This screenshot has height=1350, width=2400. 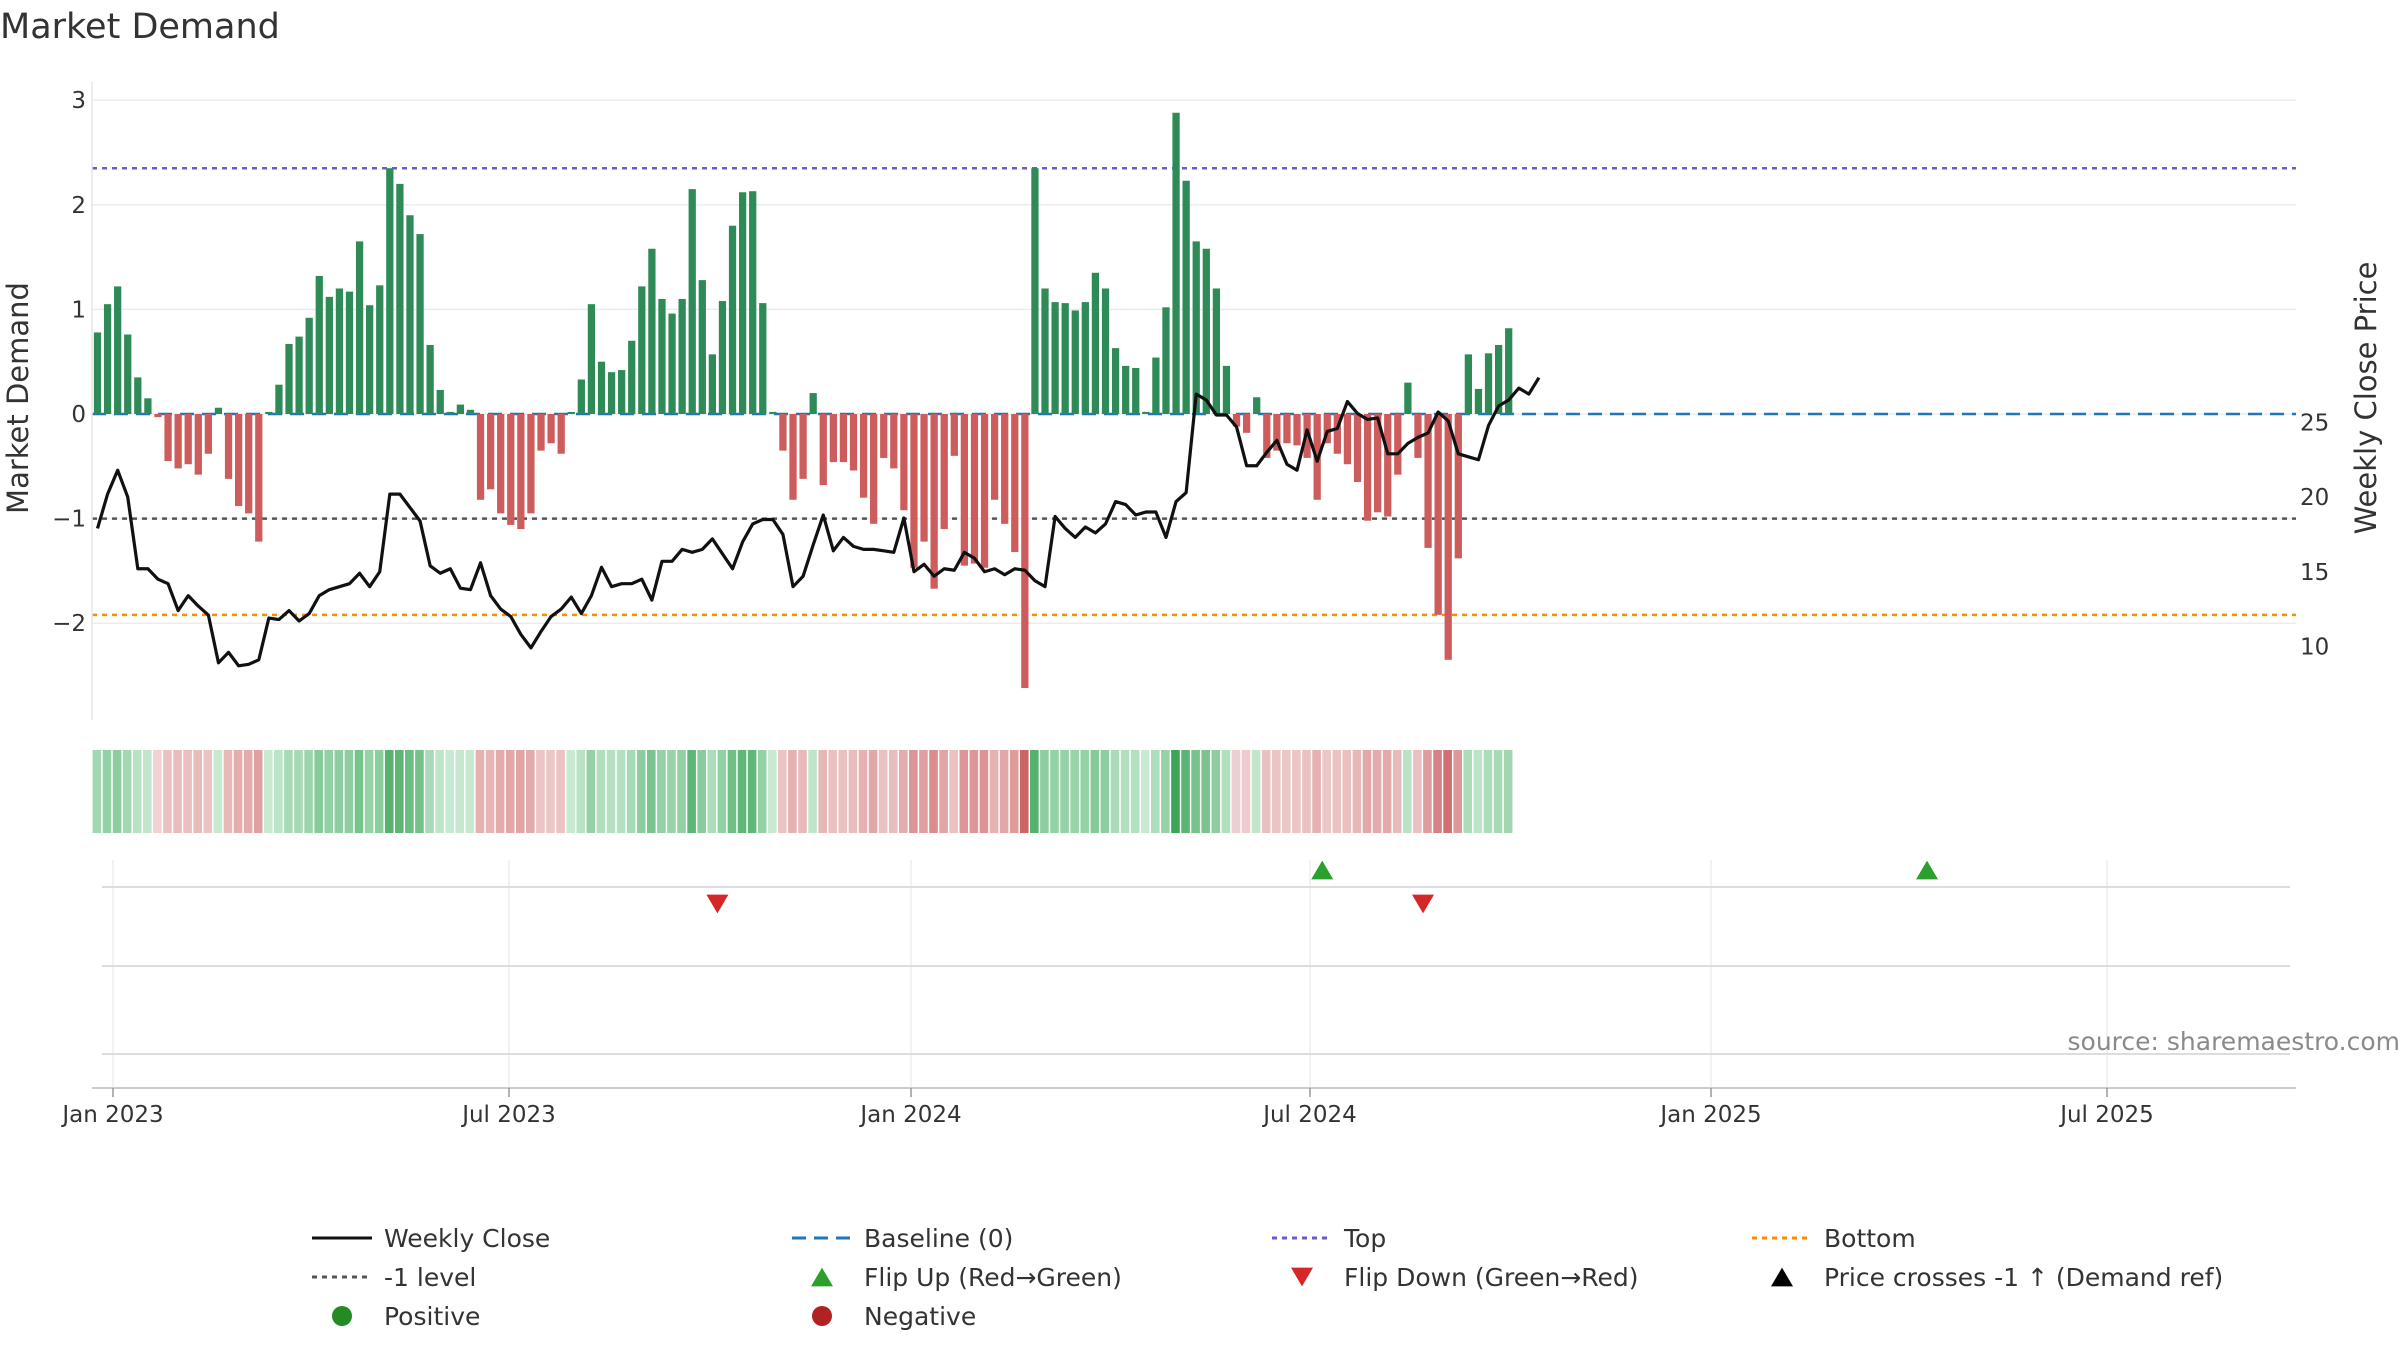 I want to click on legend-label: Top, so click(x=1364, y=1238).